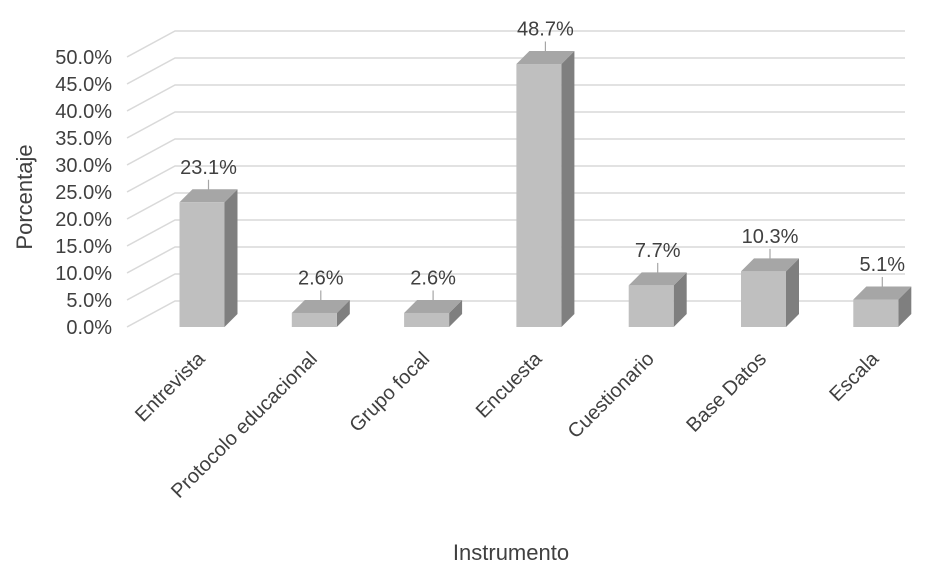  What do you see at coordinates (83, 220) in the screenshot?
I see `y-tick-label: 20.0%` at bounding box center [83, 220].